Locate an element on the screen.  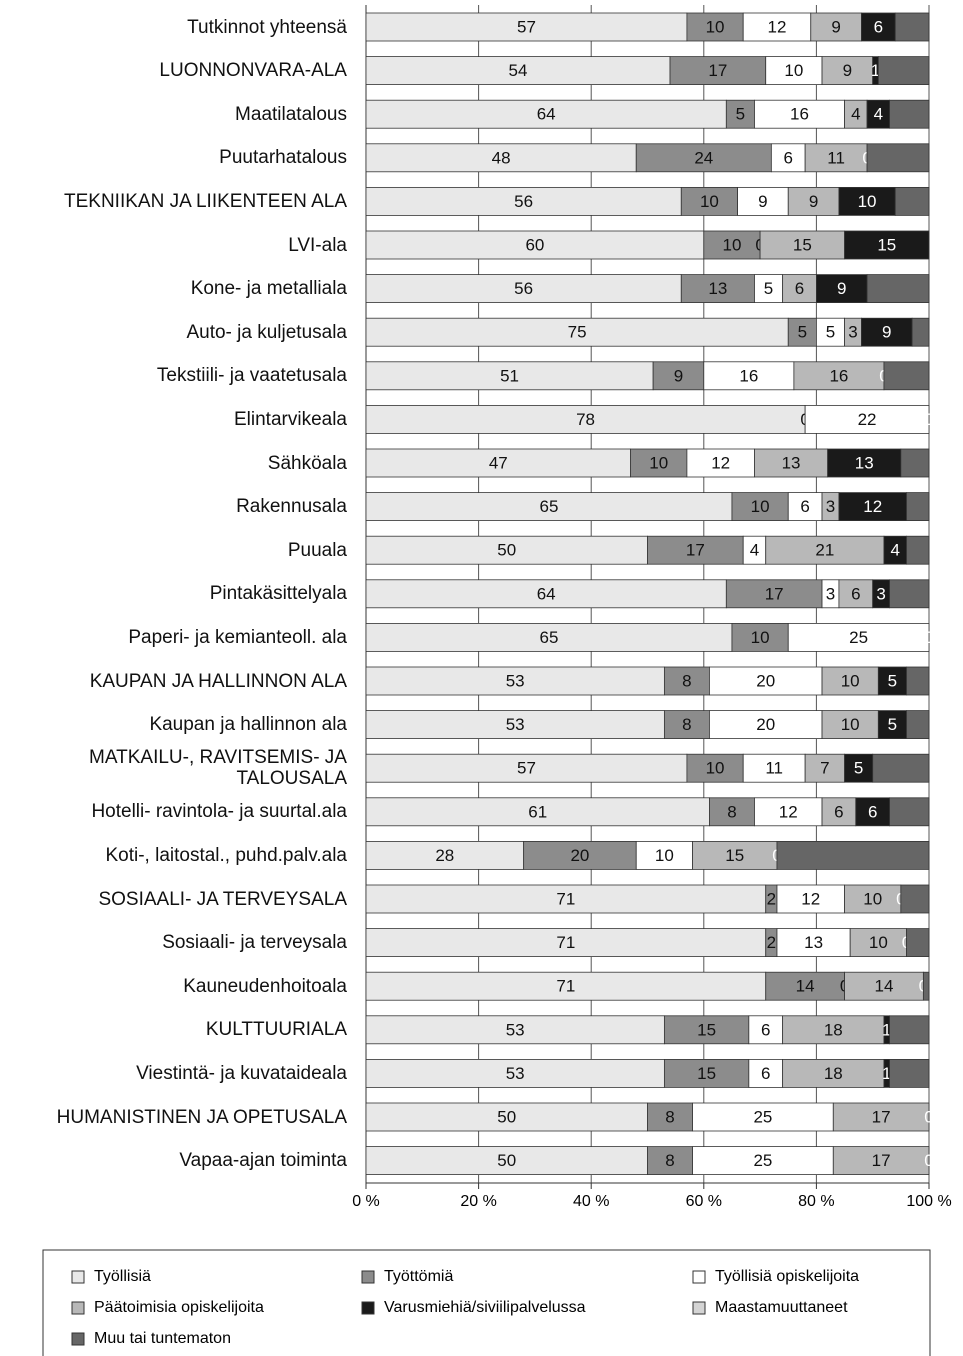
data-label: 53 is located at coordinates (515, 680).